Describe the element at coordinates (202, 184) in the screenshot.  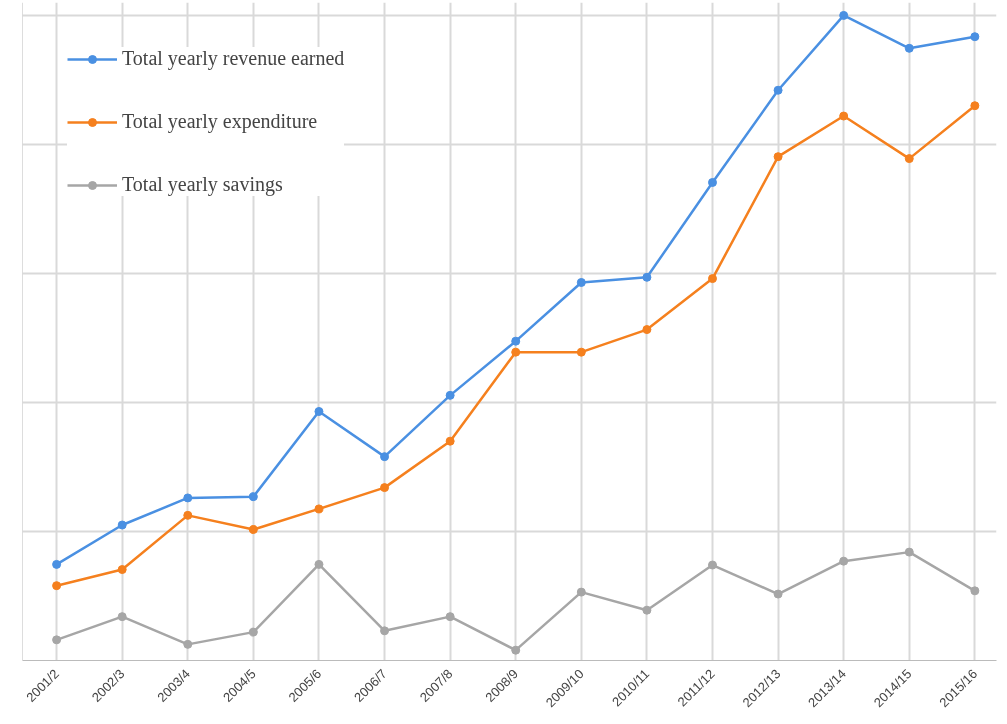
I see `legend-label: Total yearly savings` at that location.